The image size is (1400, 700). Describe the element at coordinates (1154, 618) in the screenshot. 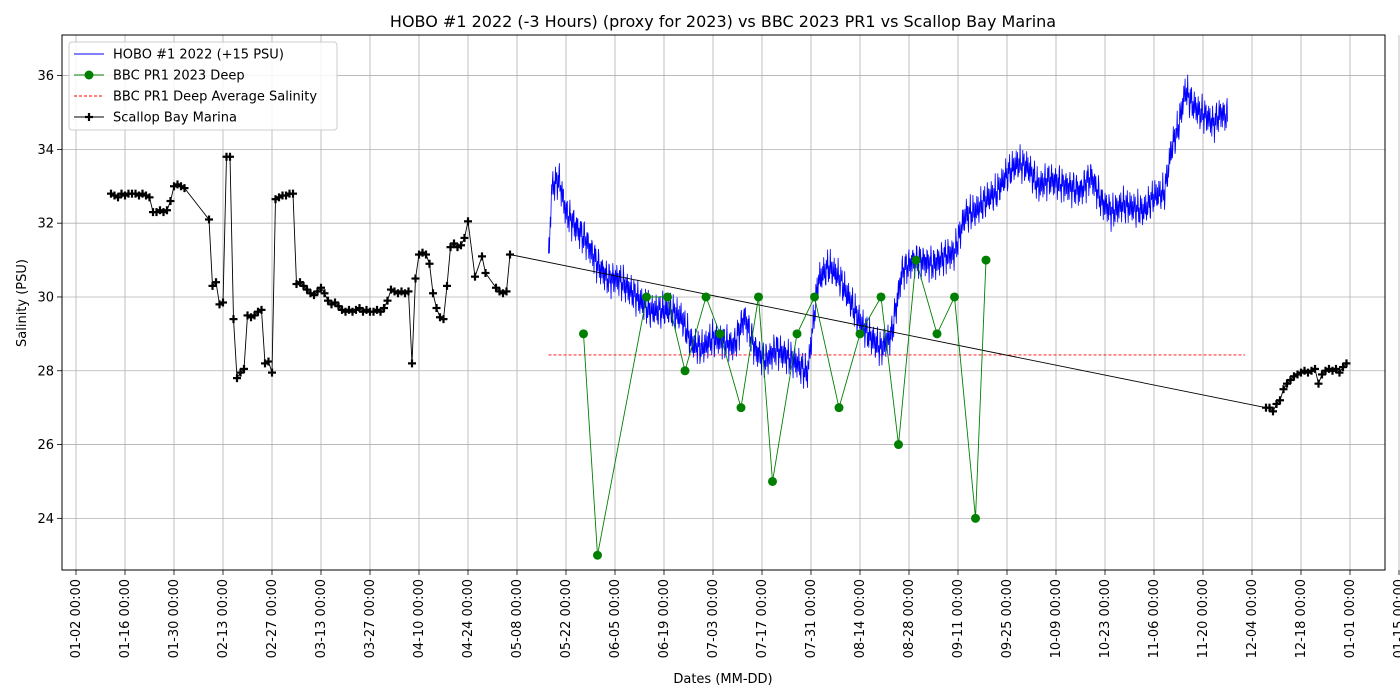

I see `x-tick-label: 11-06 00:00` at that location.